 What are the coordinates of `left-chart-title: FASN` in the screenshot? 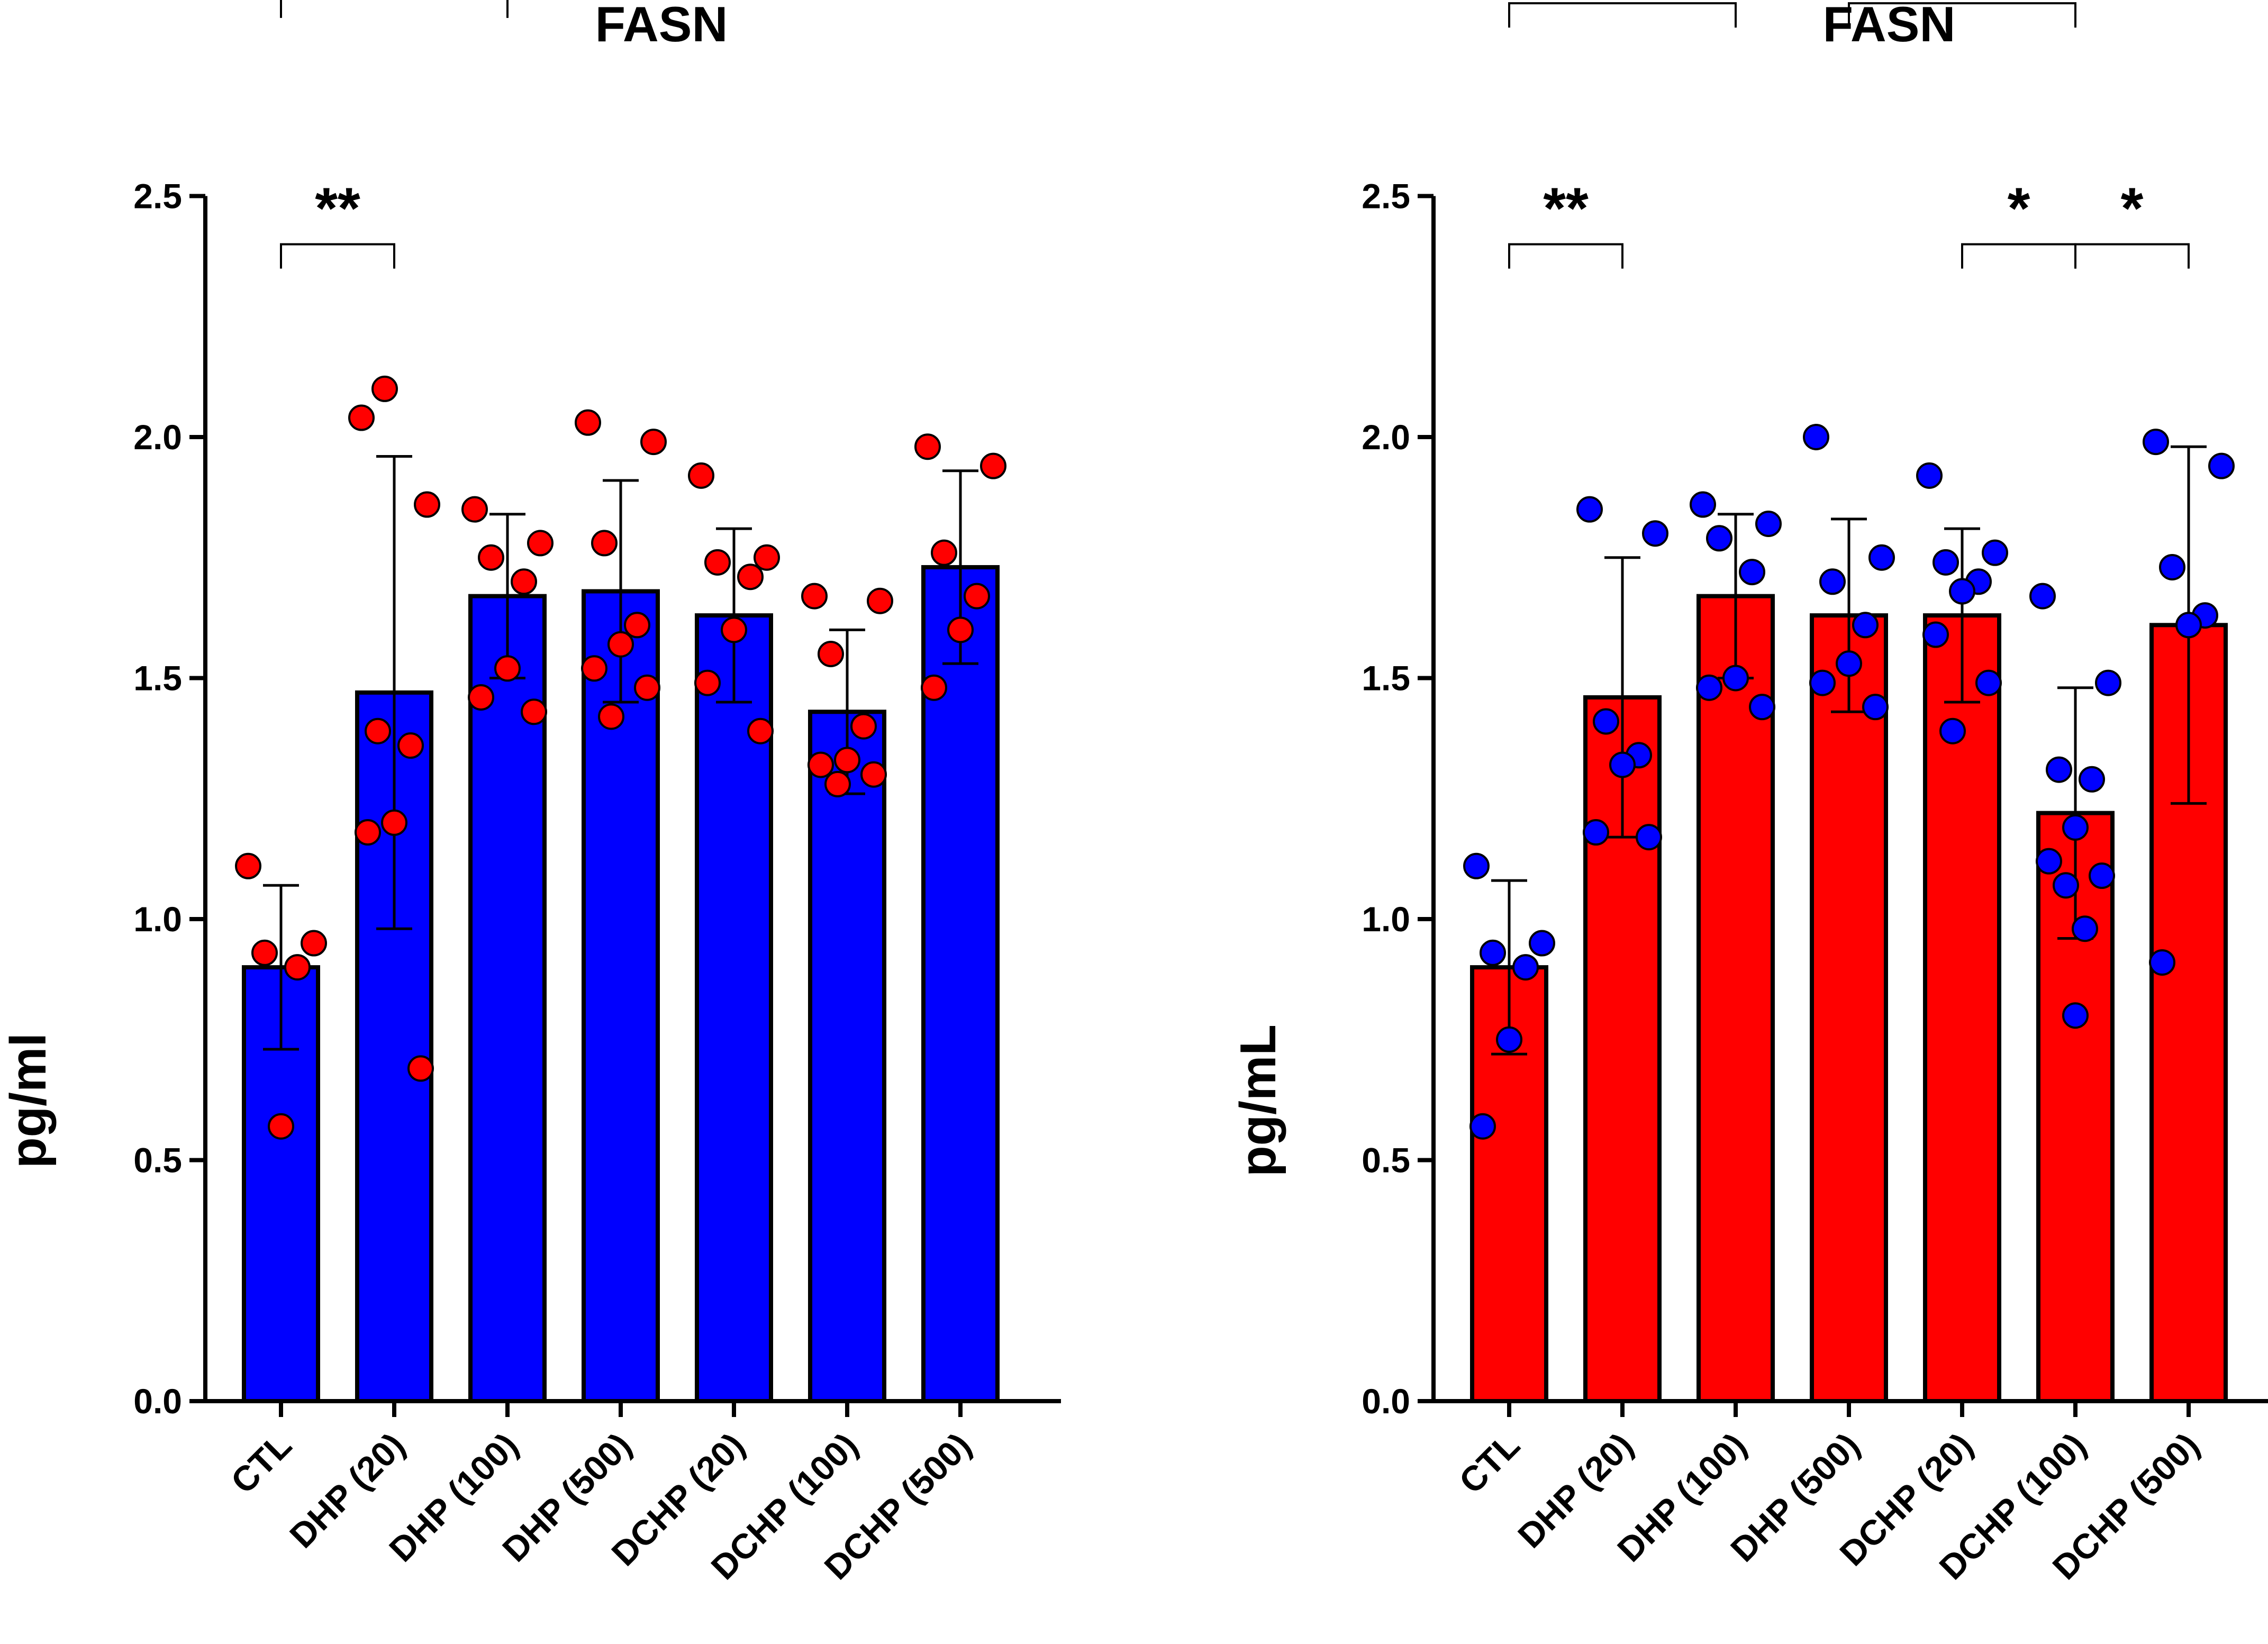 It's located at (661, 26).